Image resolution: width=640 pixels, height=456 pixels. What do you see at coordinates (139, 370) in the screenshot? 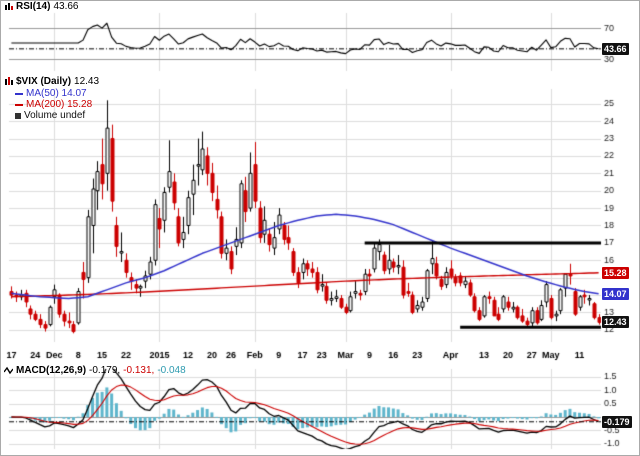
I see `macd-value-signal: -0.131,` at bounding box center [139, 370].